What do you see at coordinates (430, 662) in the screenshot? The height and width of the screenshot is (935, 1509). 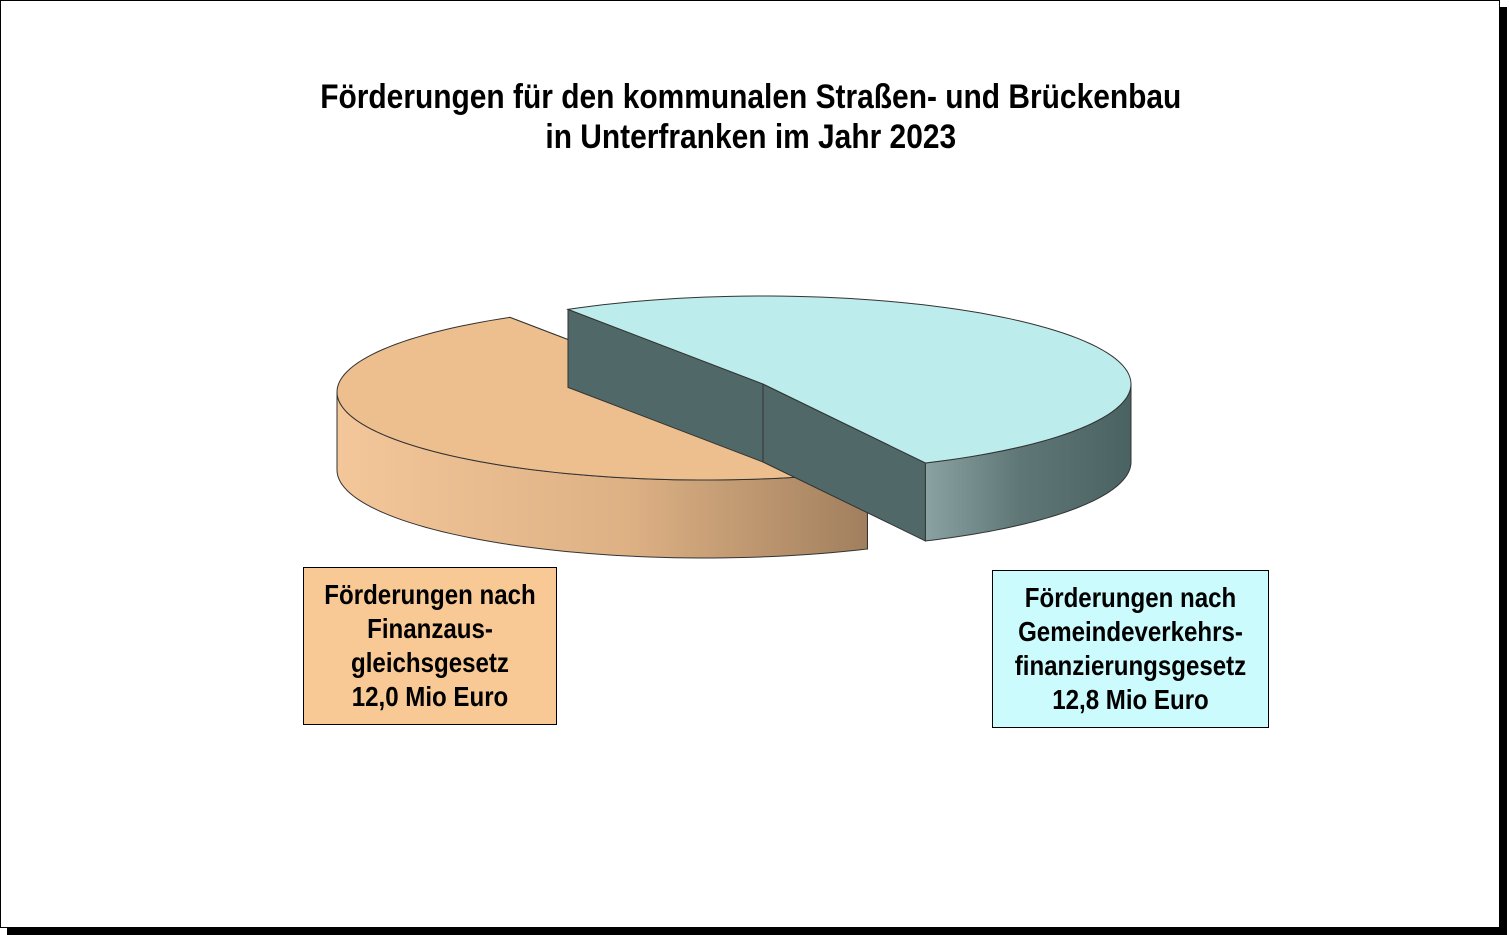 I see `data-label-a-line-3: gleichsgesetz` at bounding box center [430, 662].